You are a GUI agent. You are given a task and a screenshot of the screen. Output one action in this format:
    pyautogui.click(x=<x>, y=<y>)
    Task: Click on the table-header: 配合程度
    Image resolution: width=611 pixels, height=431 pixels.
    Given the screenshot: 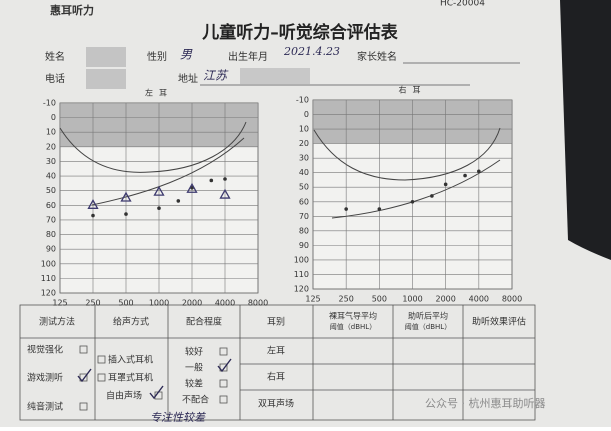 What is the action you would take?
    pyautogui.click(x=204, y=322)
    